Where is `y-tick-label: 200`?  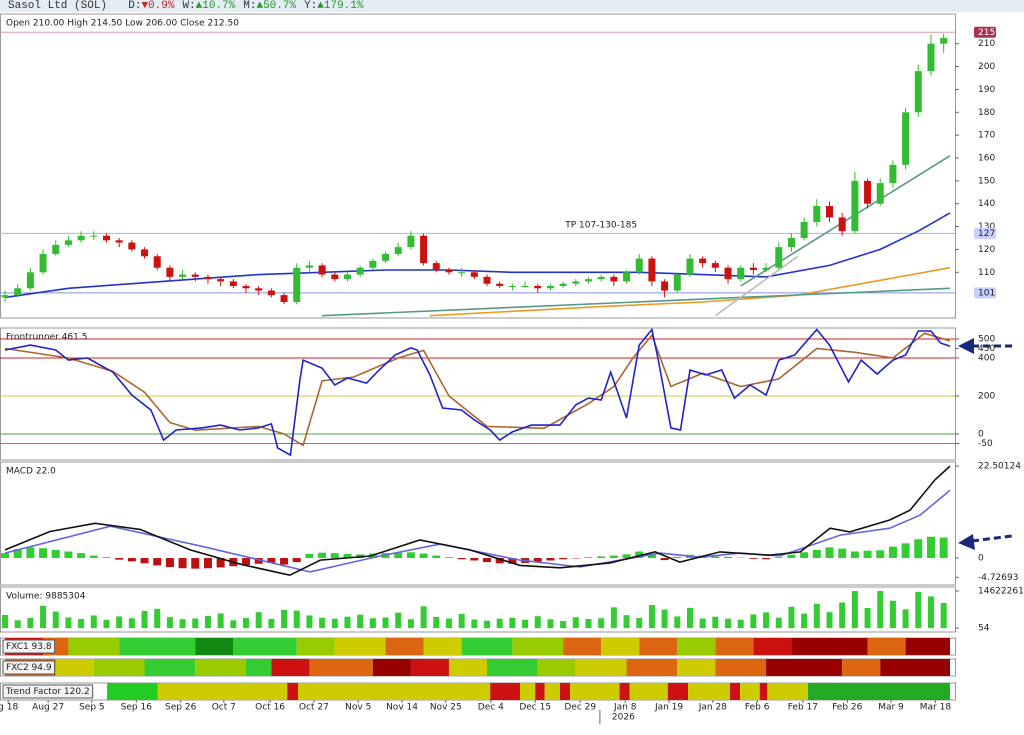
y-tick-label: 200 is located at coordinates (986, 67).